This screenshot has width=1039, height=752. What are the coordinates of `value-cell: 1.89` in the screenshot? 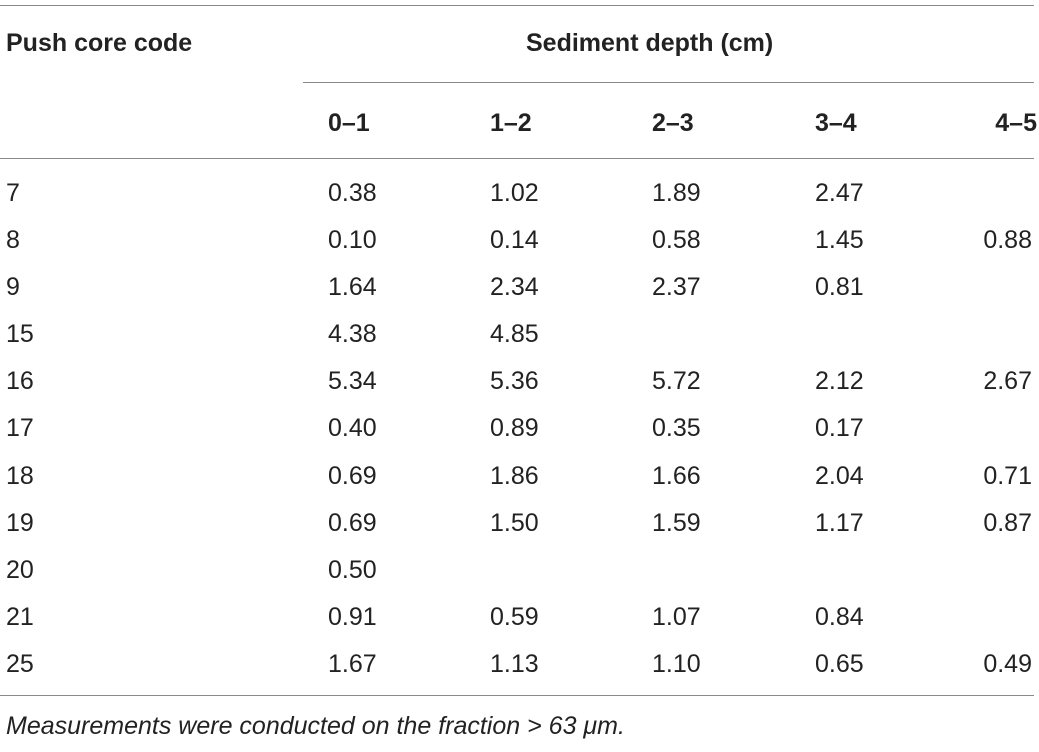 It's located at (676, 193).